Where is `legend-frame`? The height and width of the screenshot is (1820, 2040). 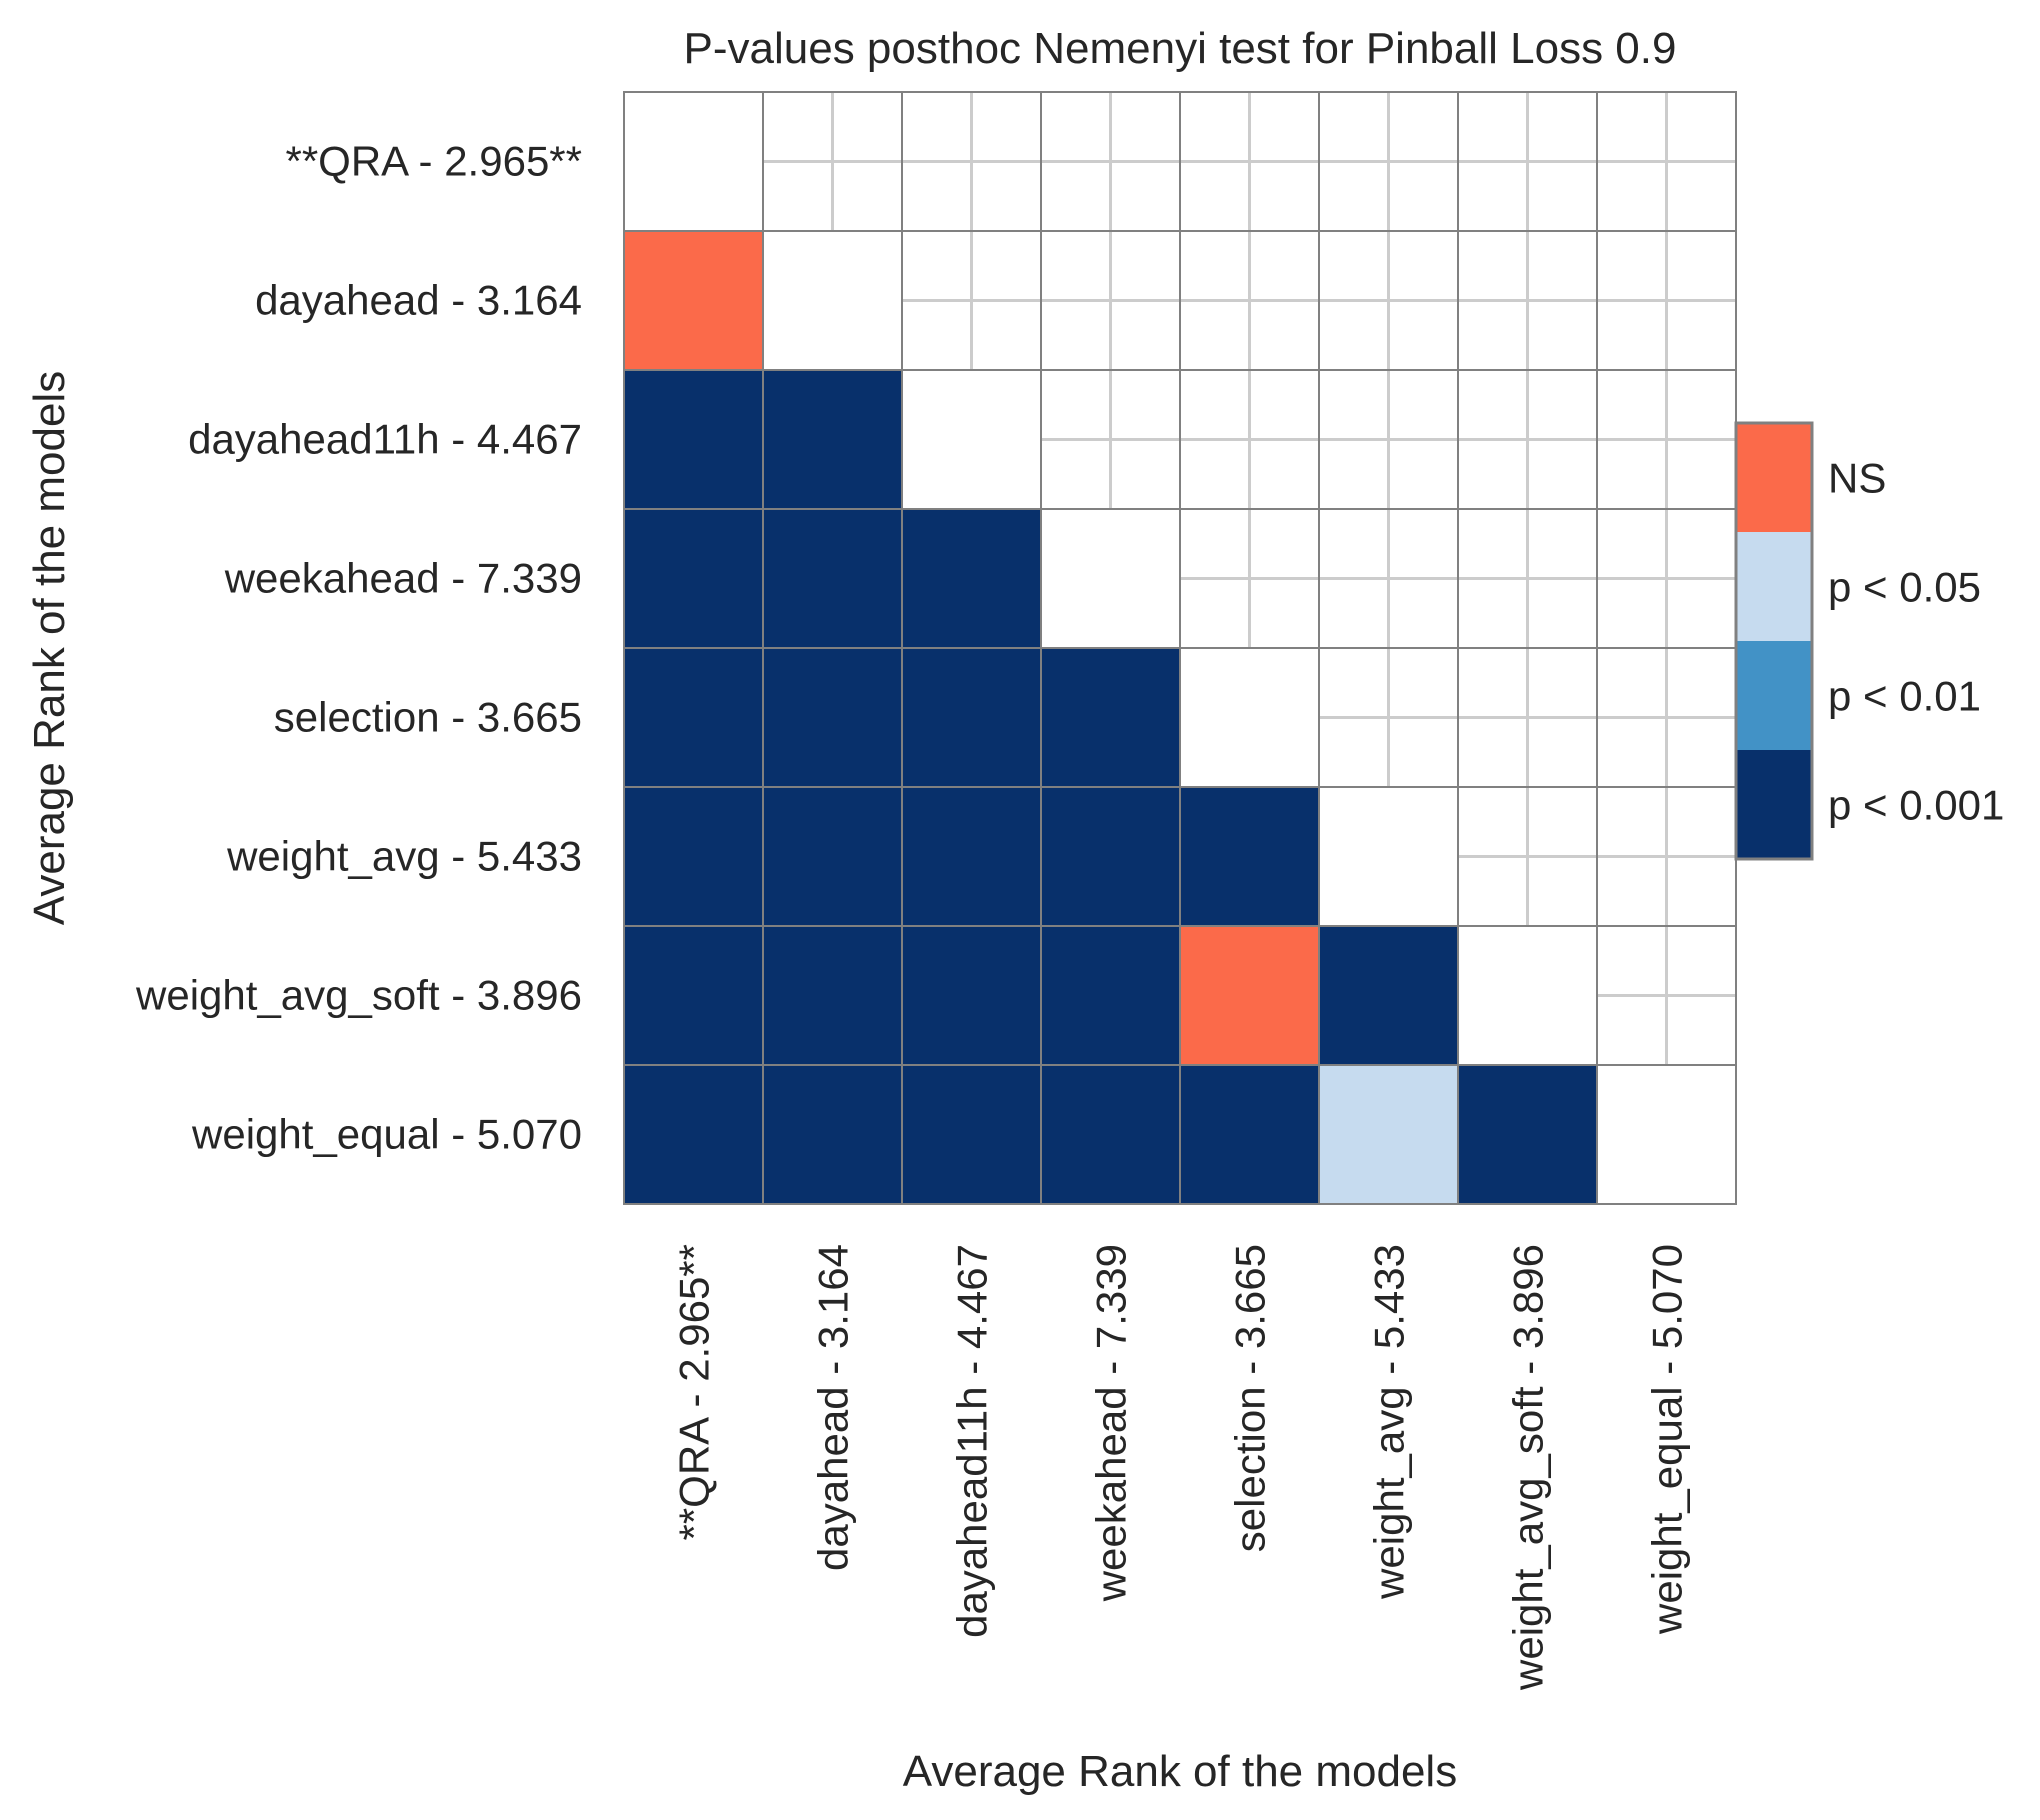
legend-frame is located at coordinates (1774, 641).